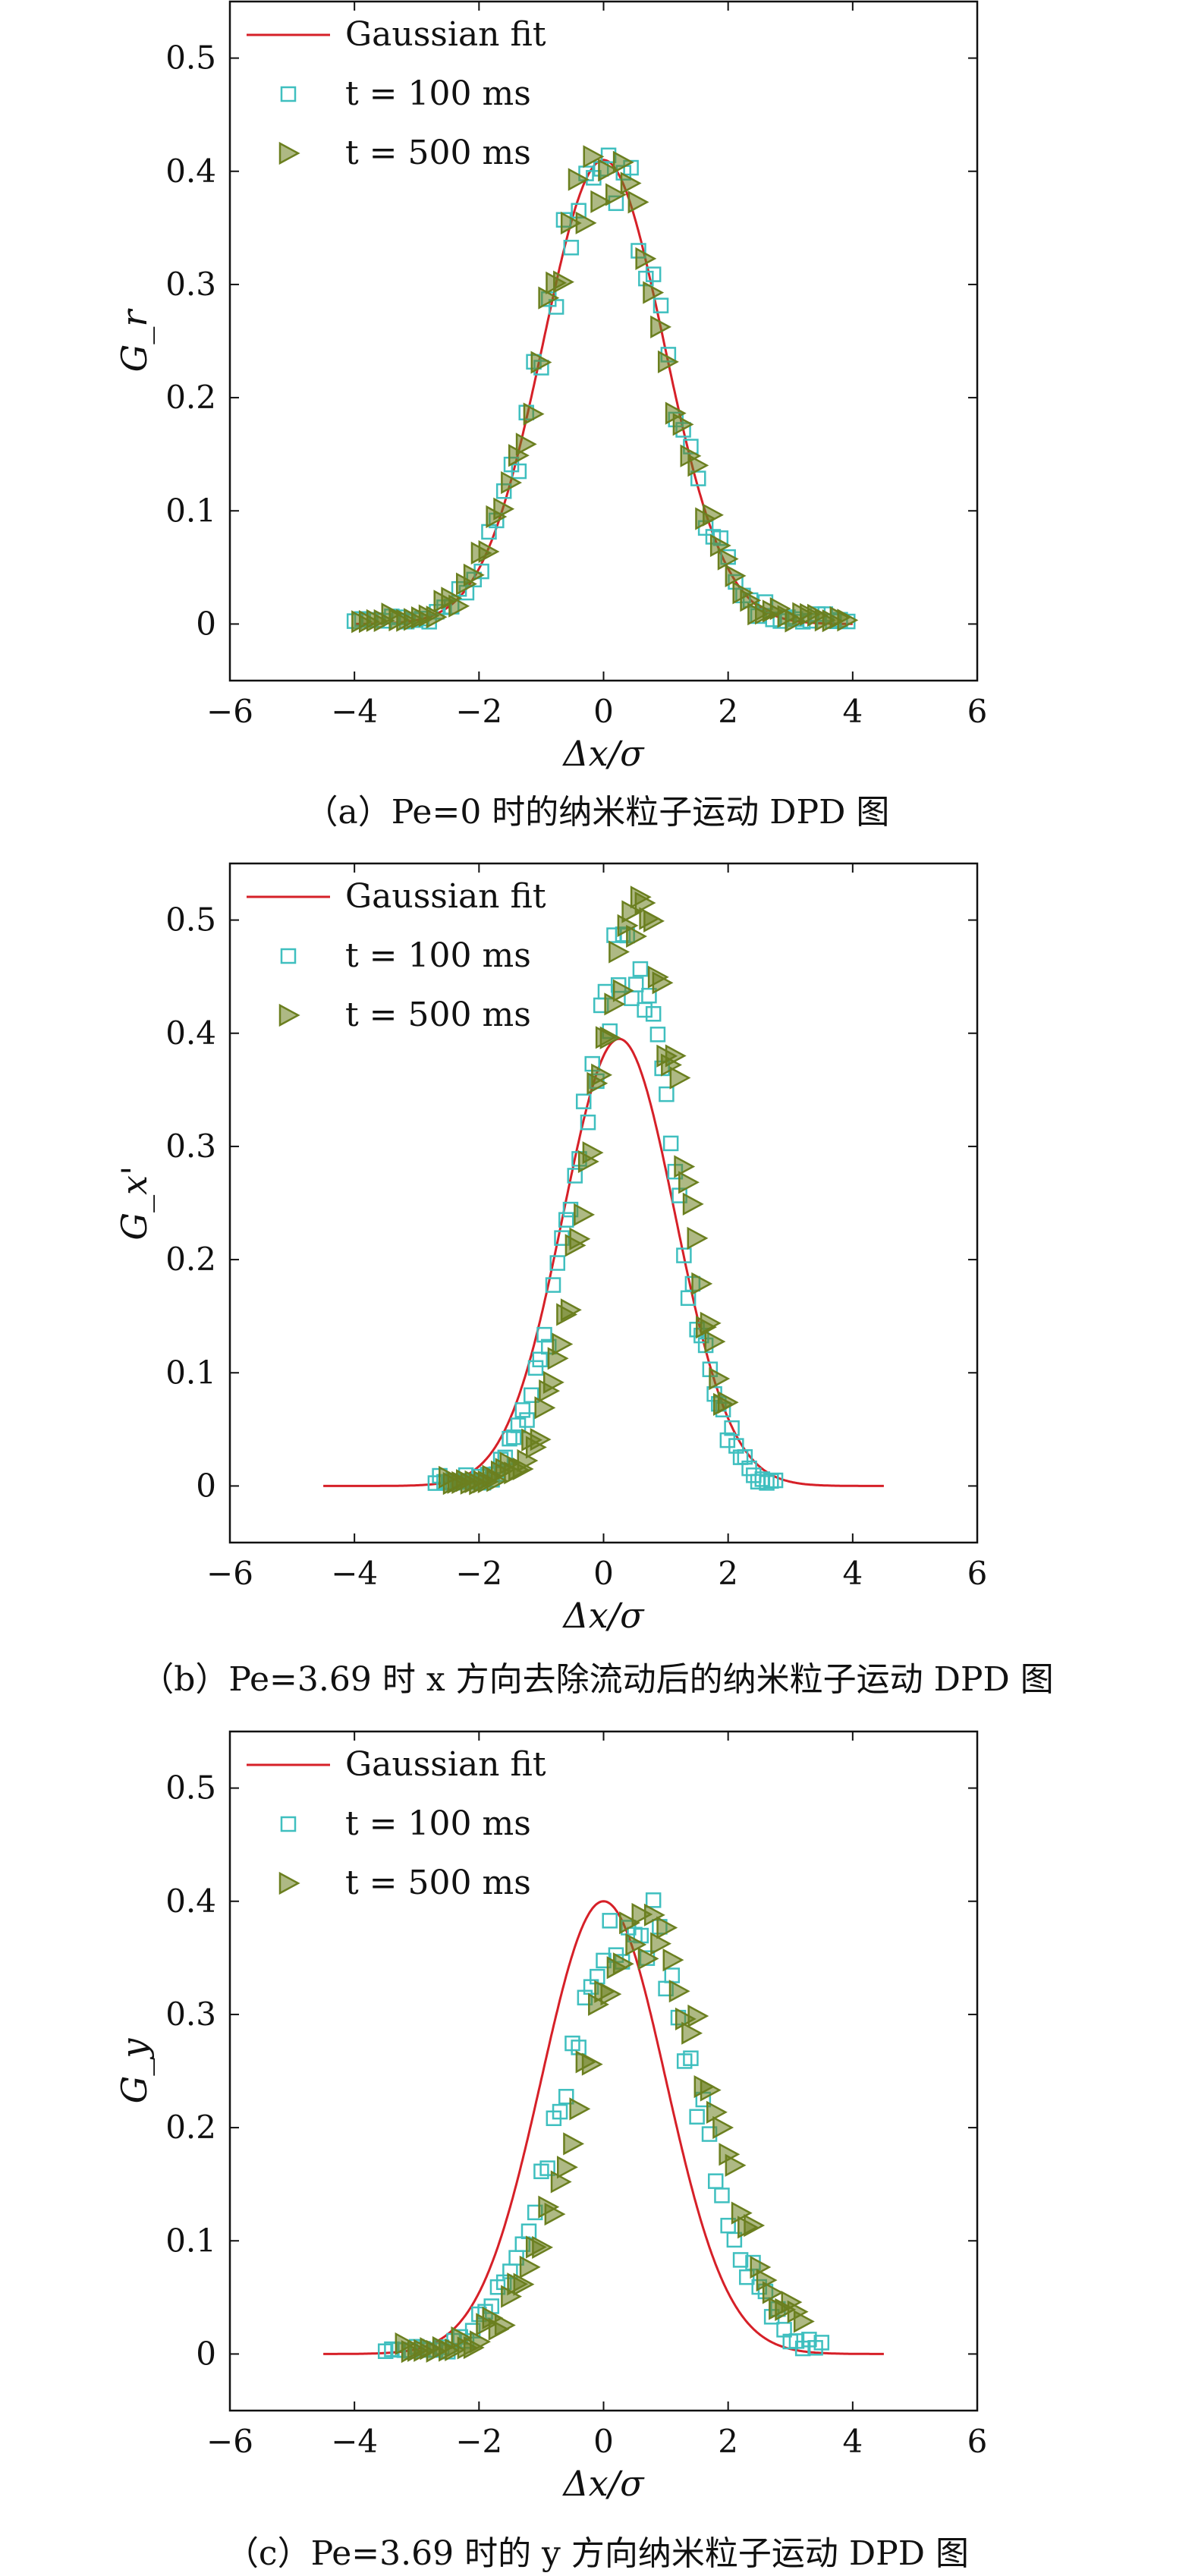 This screenshot has height=2576, width=1195. I want to click on legend-t100-swatch, so click(288, 956).